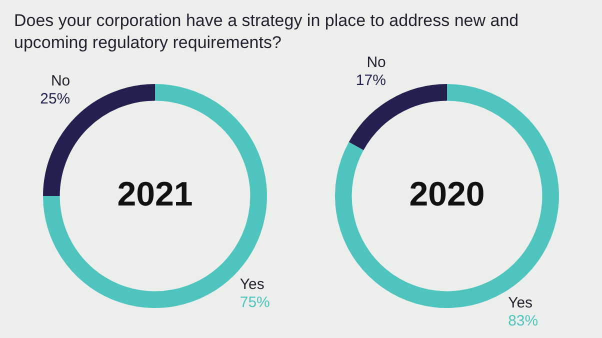 The height and width of the screenshot is (338, 602). What do you see at coordinates (155, 194) in the screenshot?
I see `text: 2021` at bounding box center [155, 194].